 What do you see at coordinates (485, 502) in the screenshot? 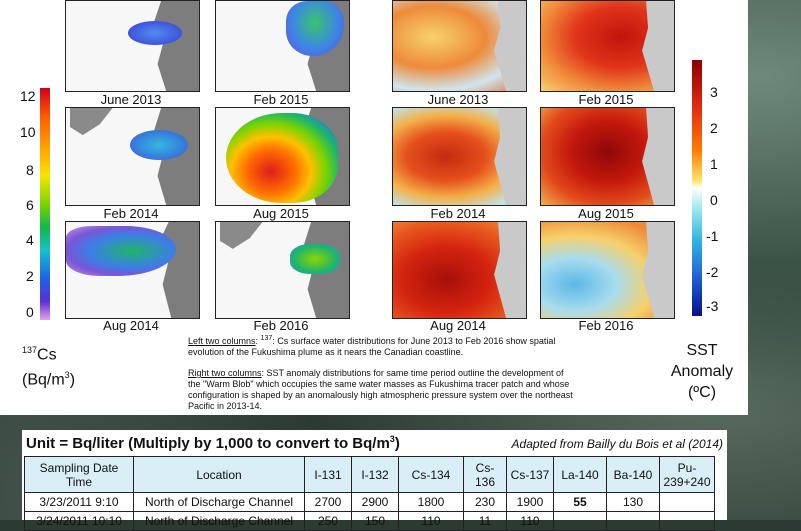
I see `table-cell: 230` at bounding box center [485, 502].